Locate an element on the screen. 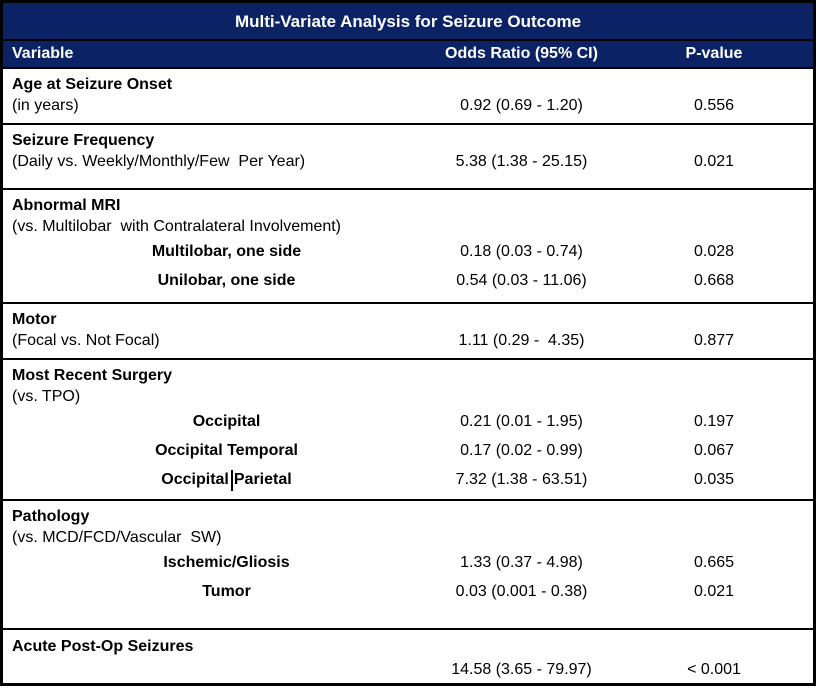 The image size is (816, 690). variable-cell: Occipital Temporal is located at coordinates (226, 450).